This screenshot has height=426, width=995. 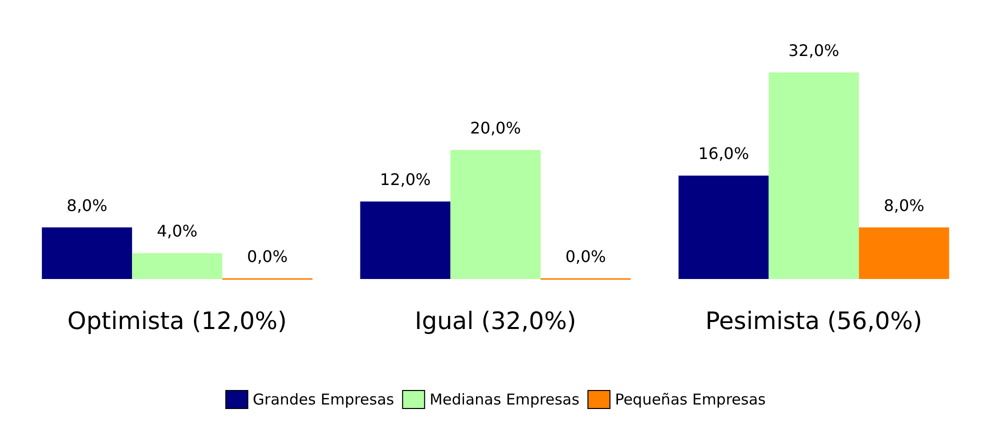 What do you see at coordinates (177, 231) in the screenshot?
I see `data-label: 4,0%` at bounding box center [177, 231].